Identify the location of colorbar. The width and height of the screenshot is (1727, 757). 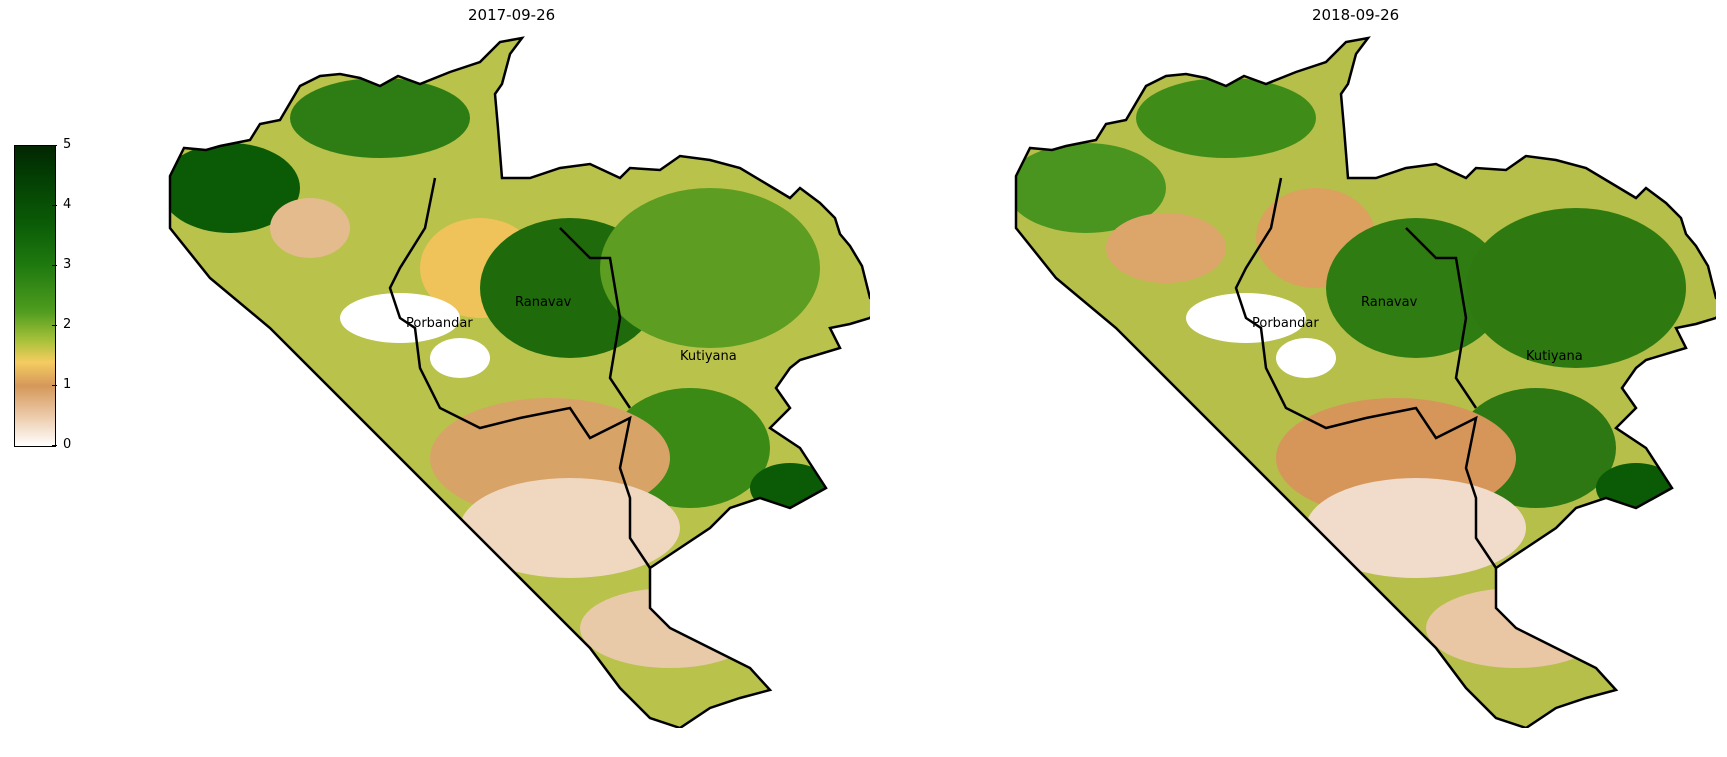
(35, 296).